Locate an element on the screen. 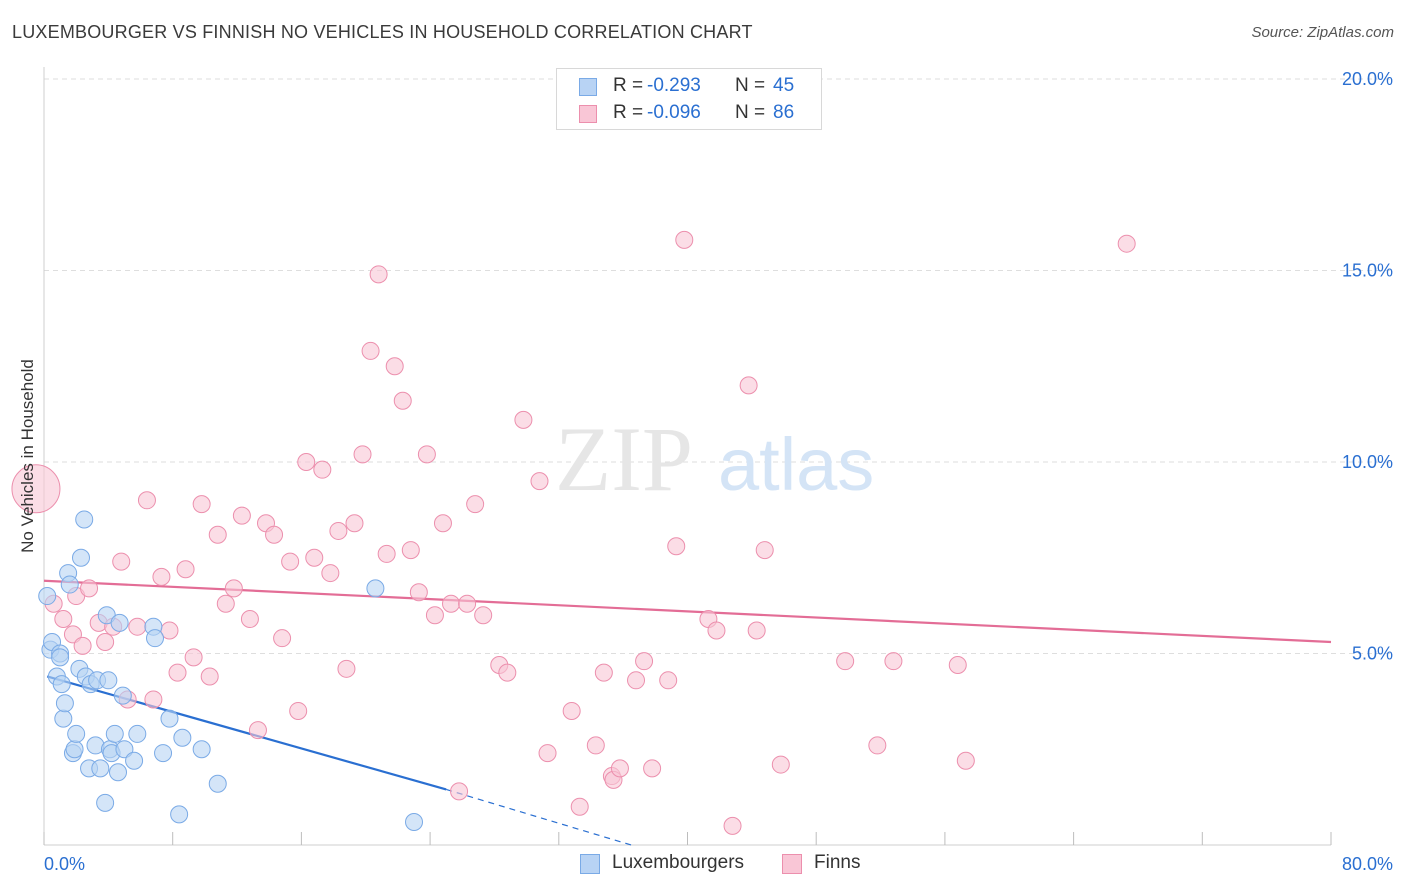 The width and height of the screenshot is (1406, 892). y-tick-label: 10.0% is located at coordinates (1367, 462).